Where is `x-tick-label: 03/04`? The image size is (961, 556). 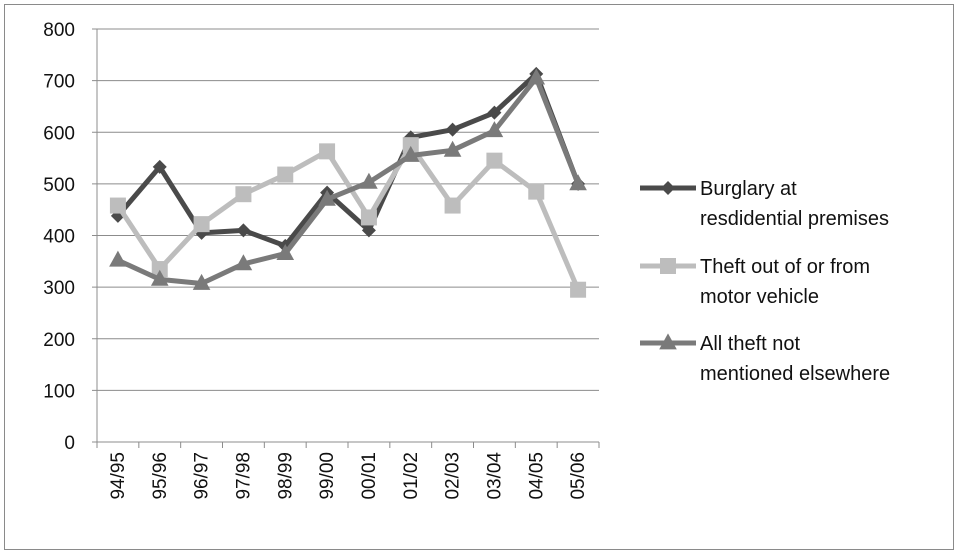 x-tick-label: 03/04 is located at coordinates (494, 476).